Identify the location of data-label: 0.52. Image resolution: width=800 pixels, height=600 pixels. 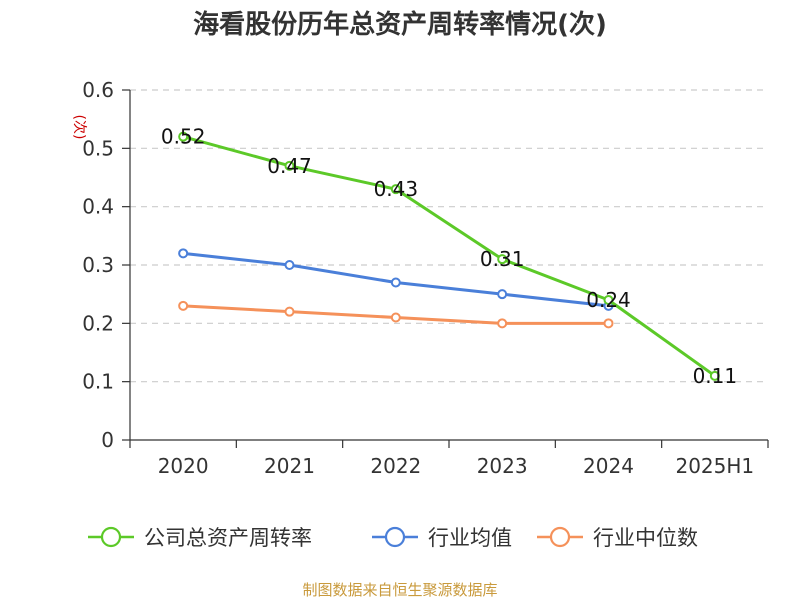
(183, 137).